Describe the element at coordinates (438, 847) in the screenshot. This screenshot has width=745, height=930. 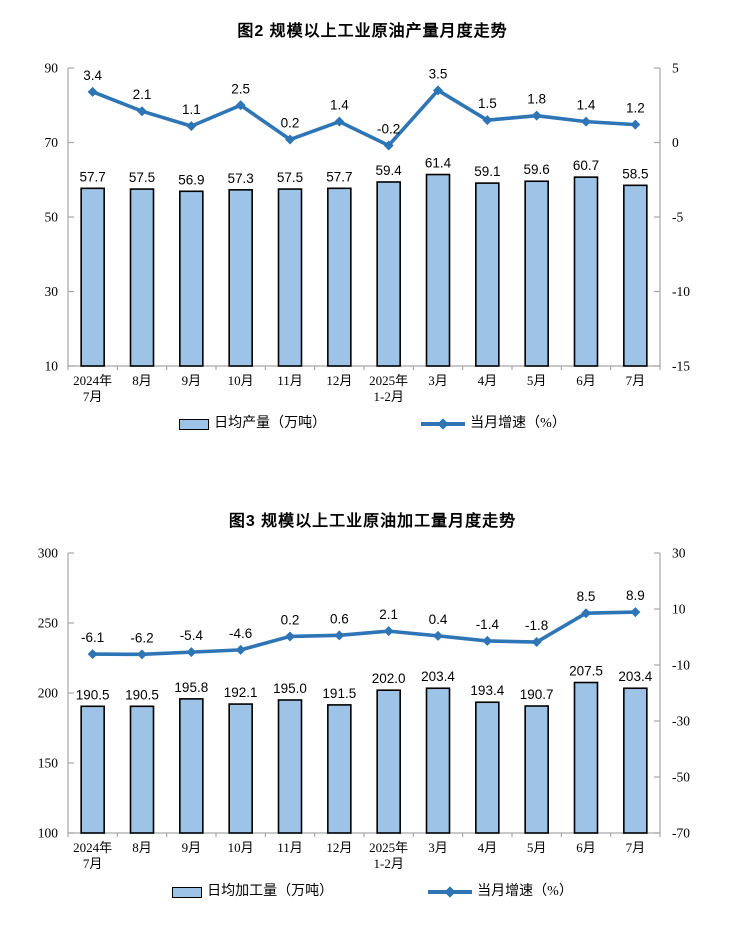
I see `category-label: 3月` at that location.